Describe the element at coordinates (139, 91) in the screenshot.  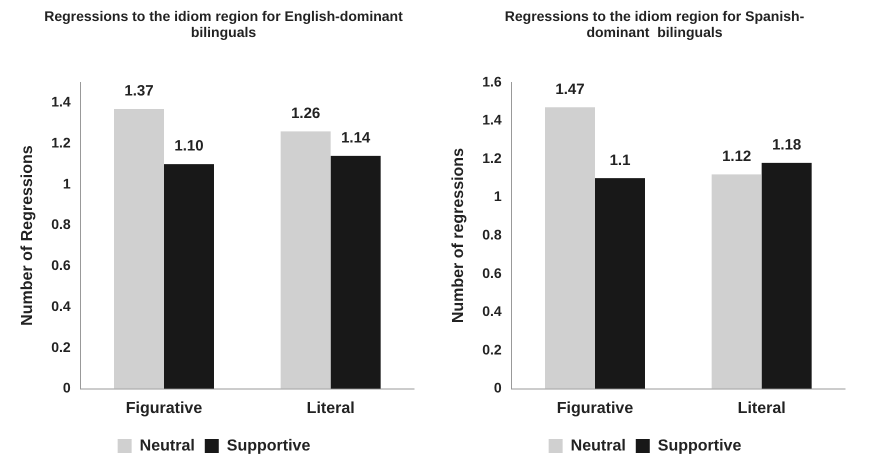
I see `data-label: 1.37` at that location.